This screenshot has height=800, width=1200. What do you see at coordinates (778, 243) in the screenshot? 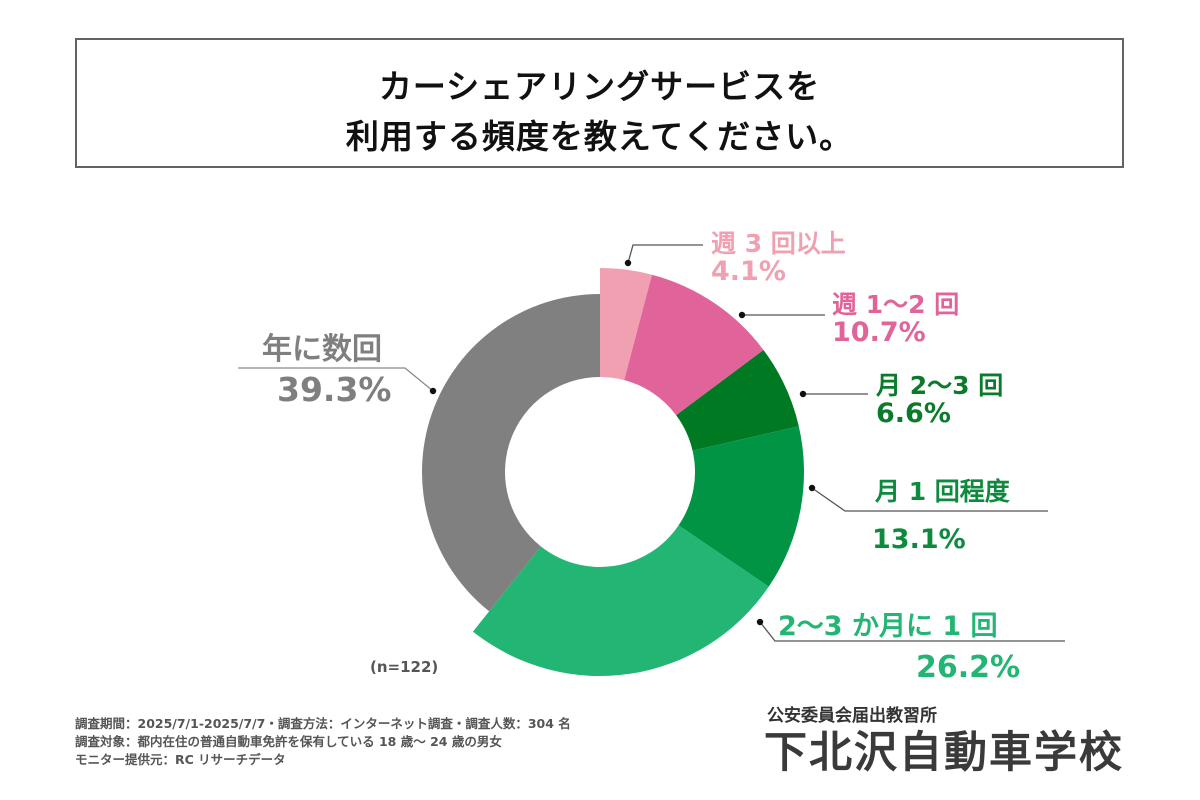
I see `label-weekly-3plus: 週 3 回以上` at bounding box center [778, 243].